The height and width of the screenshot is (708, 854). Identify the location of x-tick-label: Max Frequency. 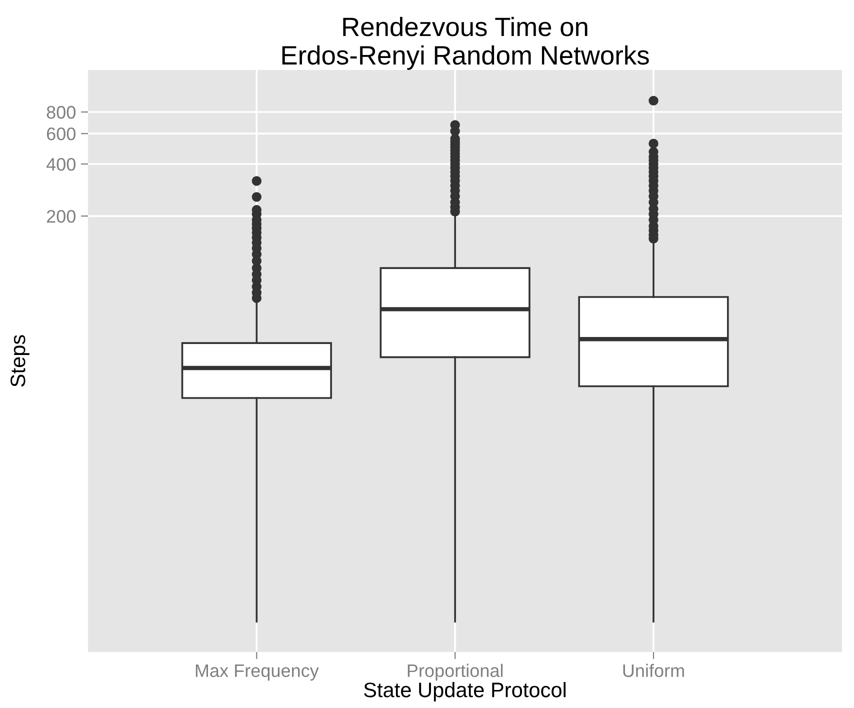
(257, 672).